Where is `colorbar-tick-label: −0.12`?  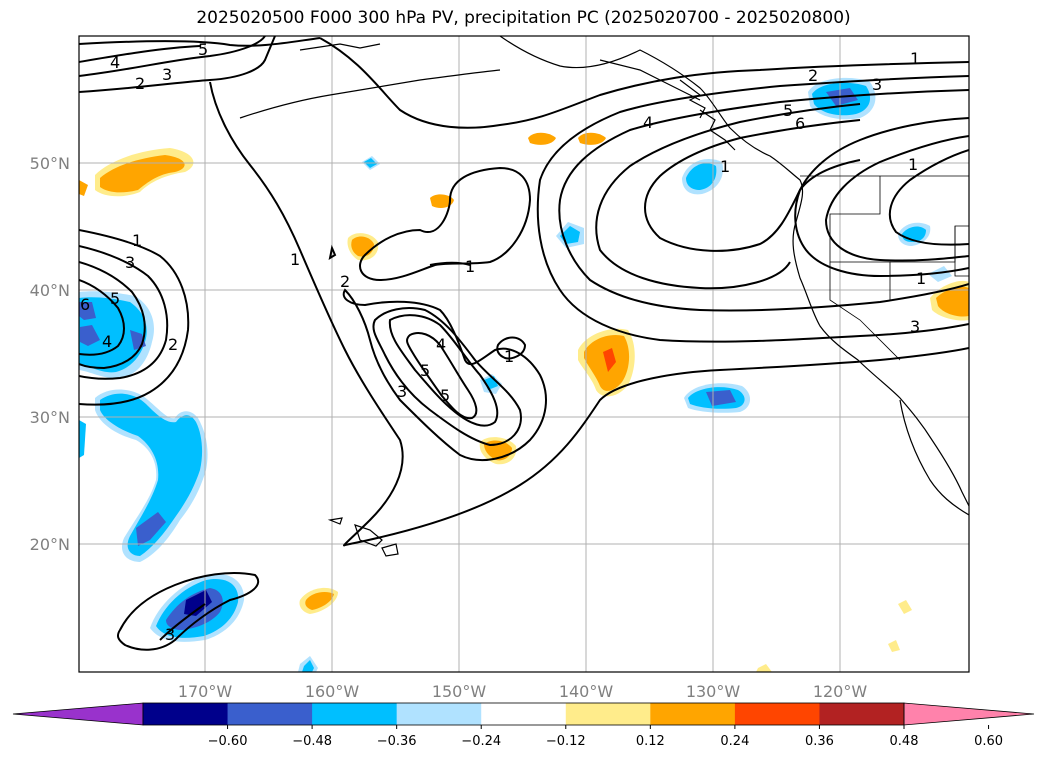 colorbar-tick-label: −0.12 is located at coordinates (566, 741).